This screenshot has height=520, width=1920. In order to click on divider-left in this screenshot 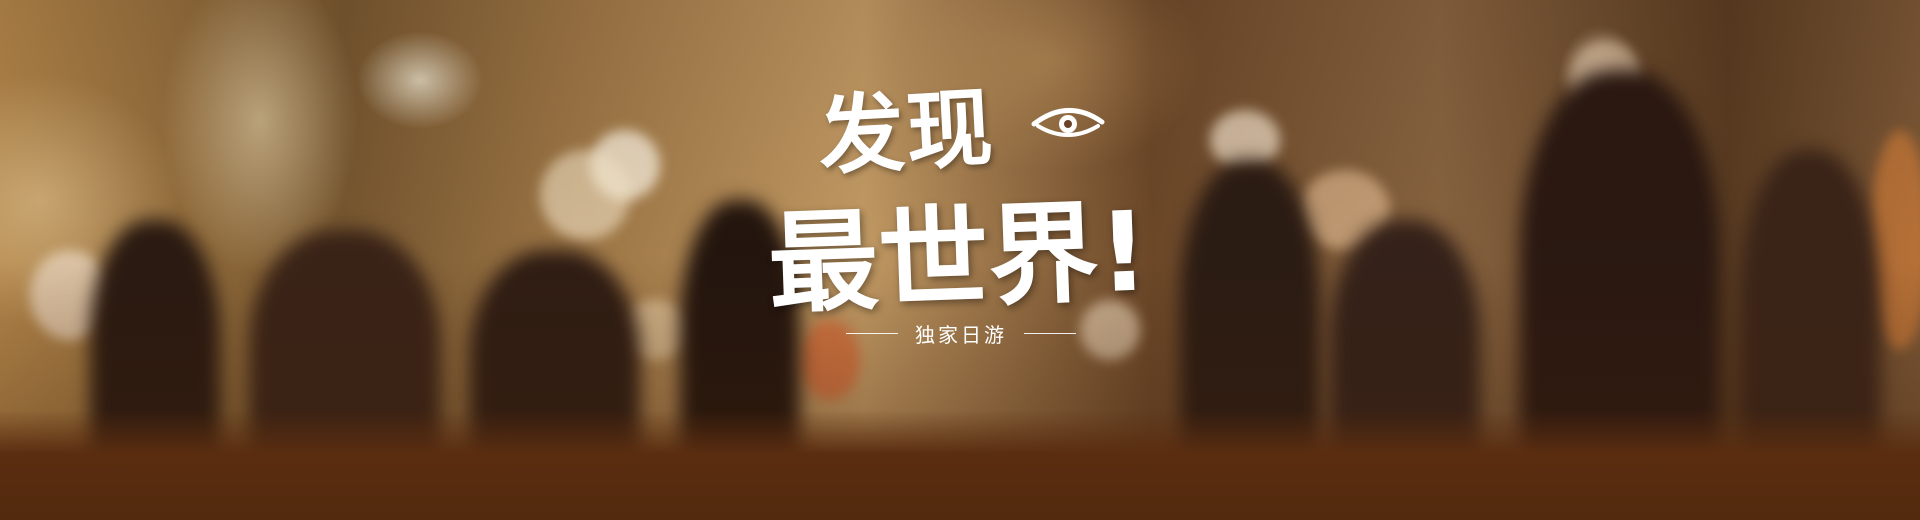, I will do `click(872, 333)`.